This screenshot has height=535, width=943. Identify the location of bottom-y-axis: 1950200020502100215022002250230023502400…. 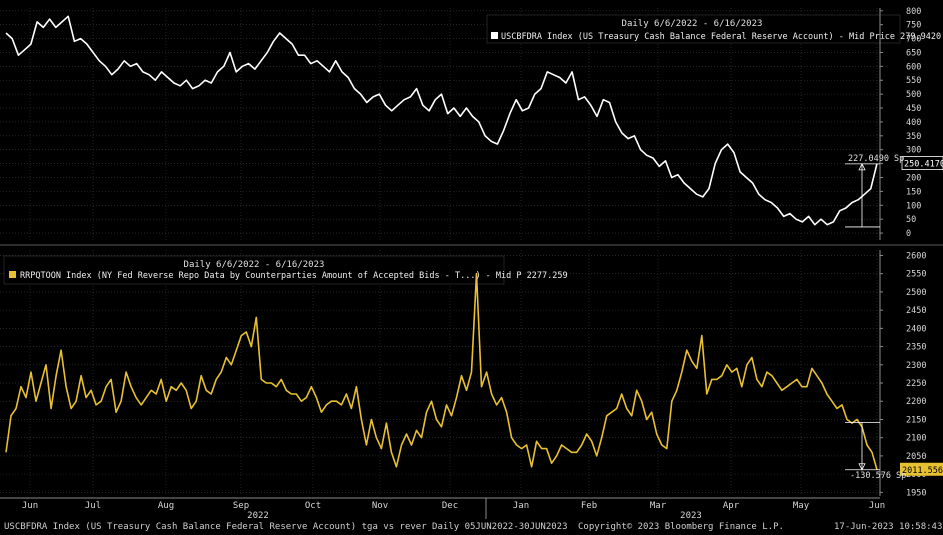
(902, 374).